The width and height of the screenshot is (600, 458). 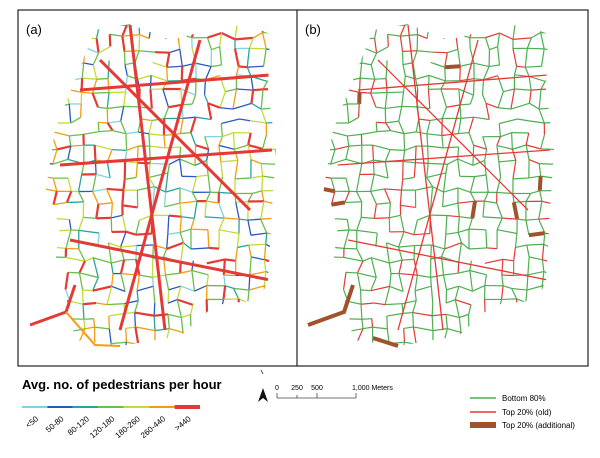 What do you see at coordinates (32, 422) in the screenshot?
I see `ramp-label: <50` at bounding box center [32, 422].